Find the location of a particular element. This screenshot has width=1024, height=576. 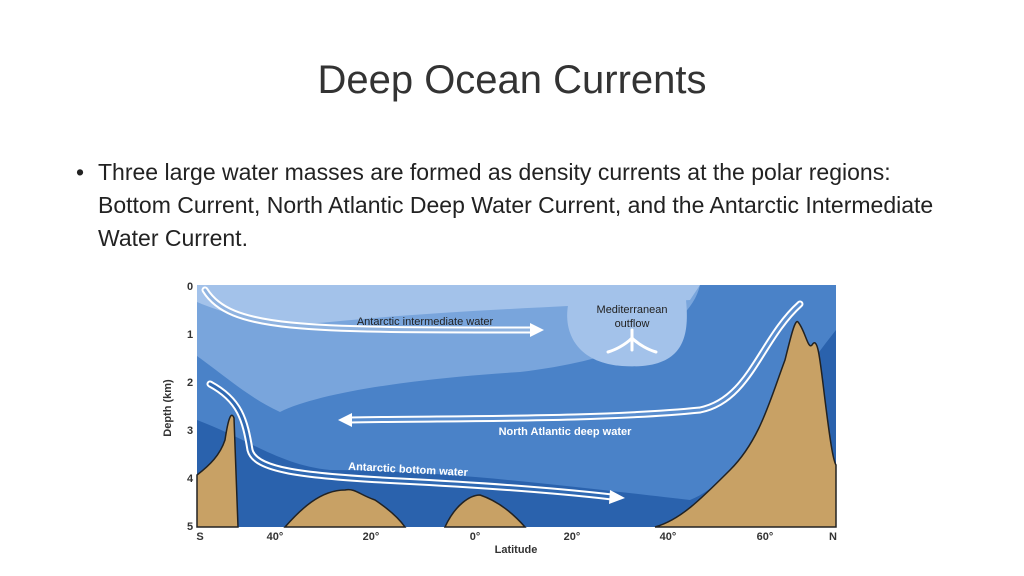

water-label: North Atlantic deep water is located at coordinates (566, 432).